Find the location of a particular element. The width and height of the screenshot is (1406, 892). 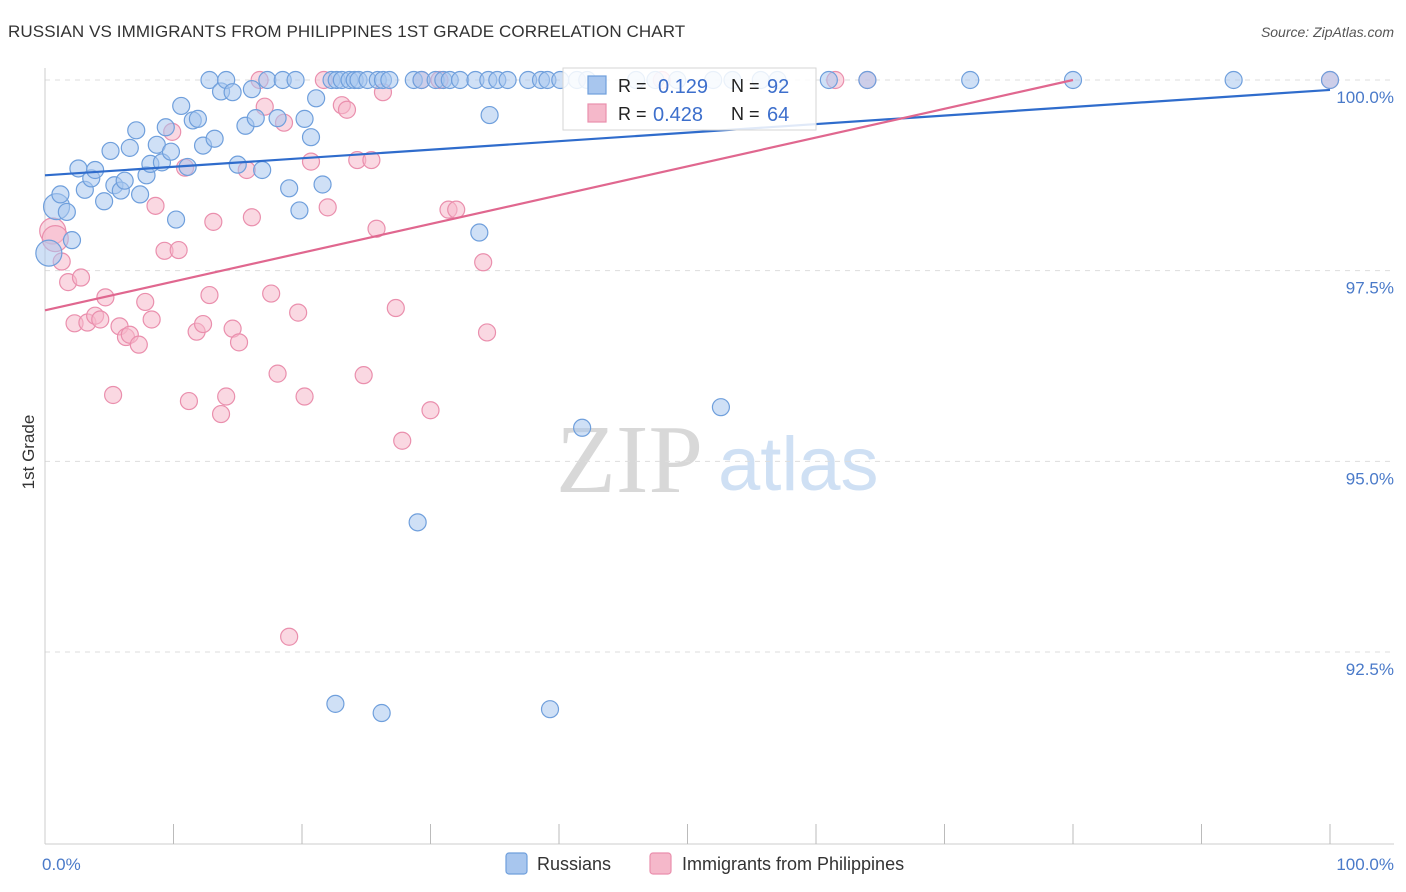

y-tick-labels: 100.0% 97.5% 95.0% 92.5% is located at coordinates (1365, 383).